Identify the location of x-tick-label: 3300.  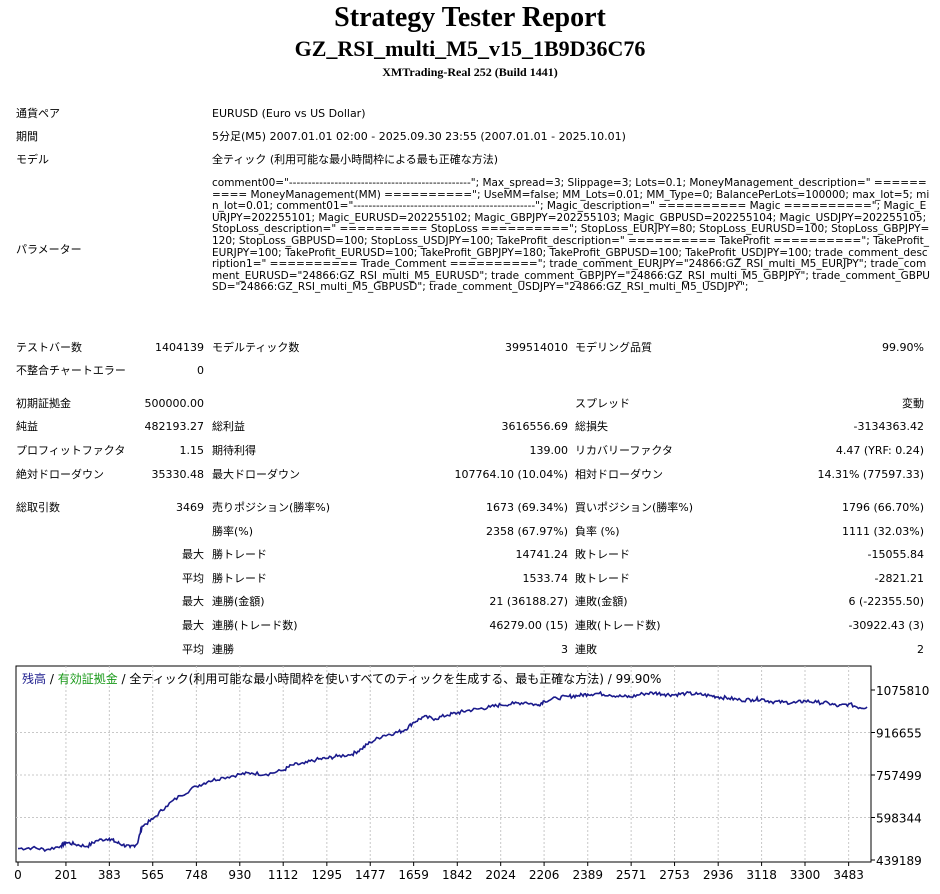
(805, 875).